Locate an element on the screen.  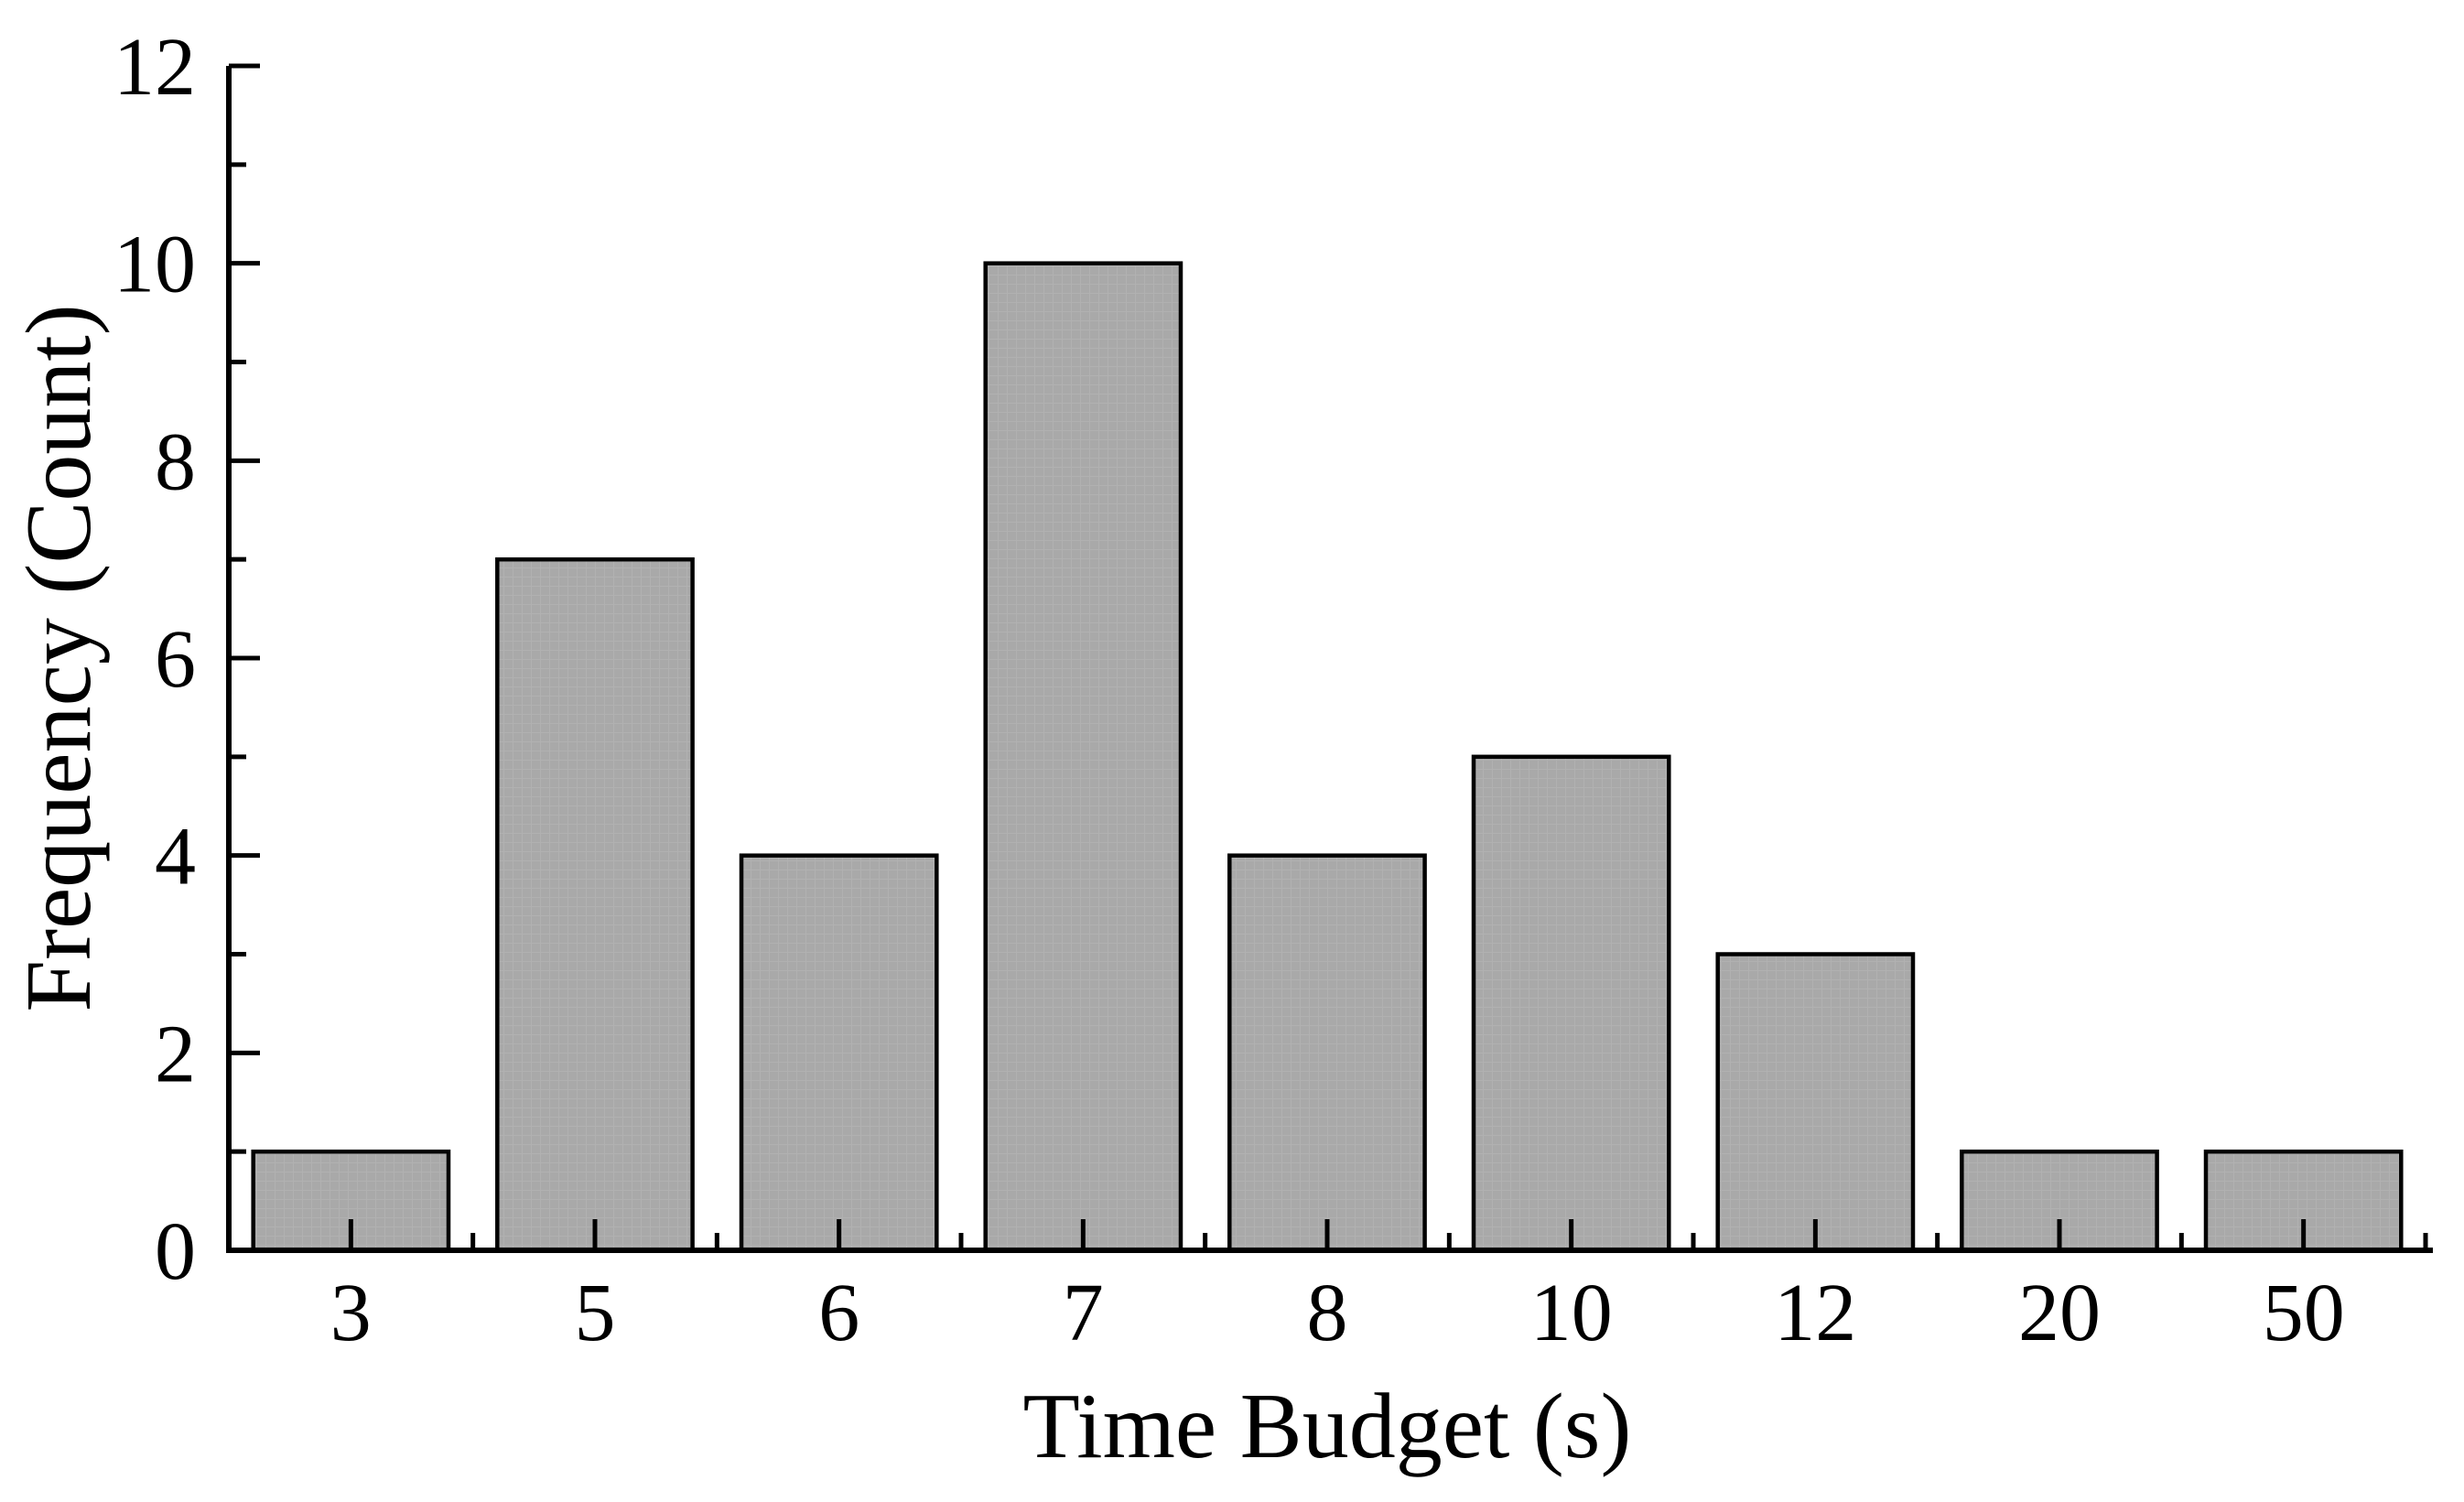
x-tick-label-8: 8 is located at coordinates (1327, 1313).